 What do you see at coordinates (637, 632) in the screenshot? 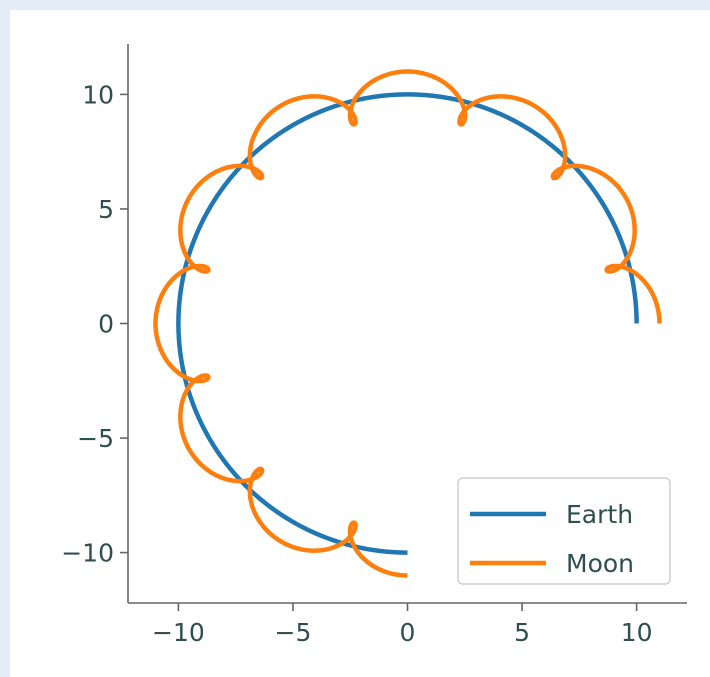
I see `x-tick-label: 10` at bounding box center [637, 632].